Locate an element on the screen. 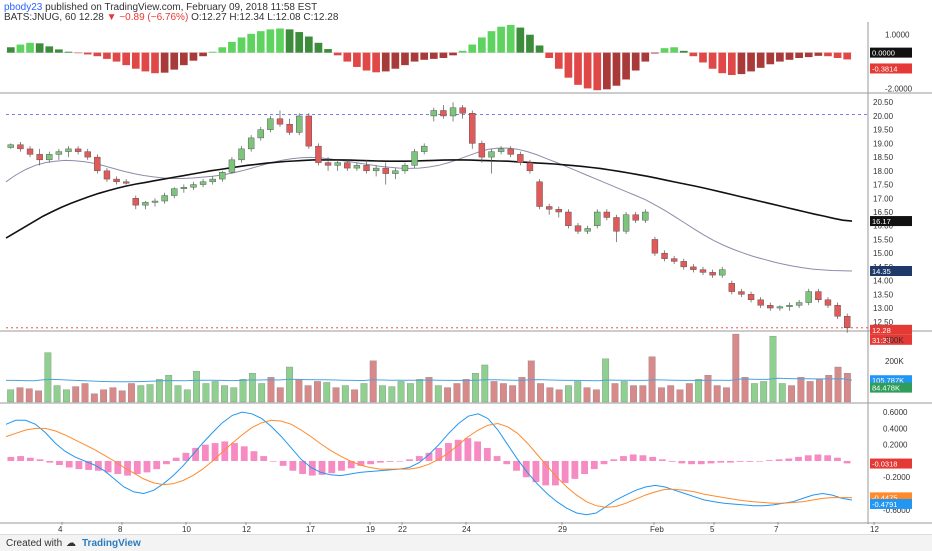  price-tick-label: 16.00 is located at coordinates (883, 226).